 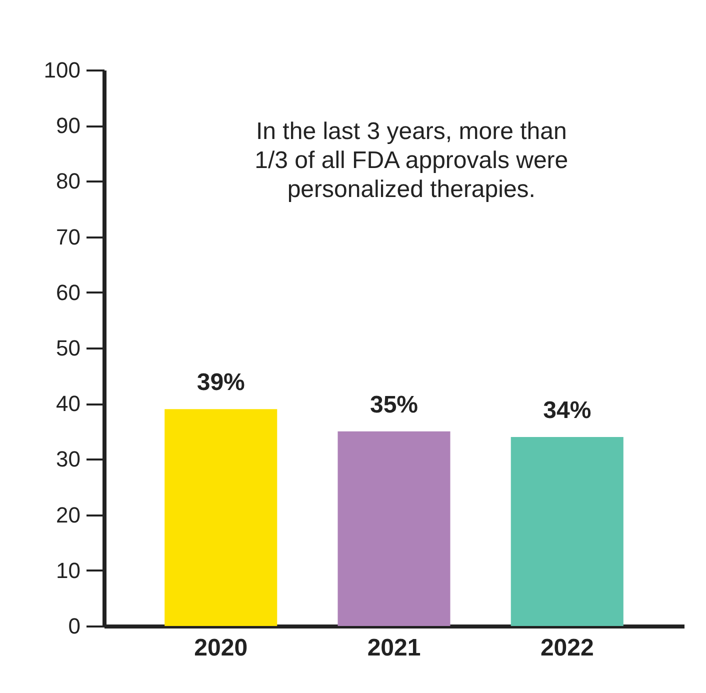 What do you see at coordinates (74, 626) in the screenshot?
I see `y-tick-label: 0` at bounding box center [74, 626].